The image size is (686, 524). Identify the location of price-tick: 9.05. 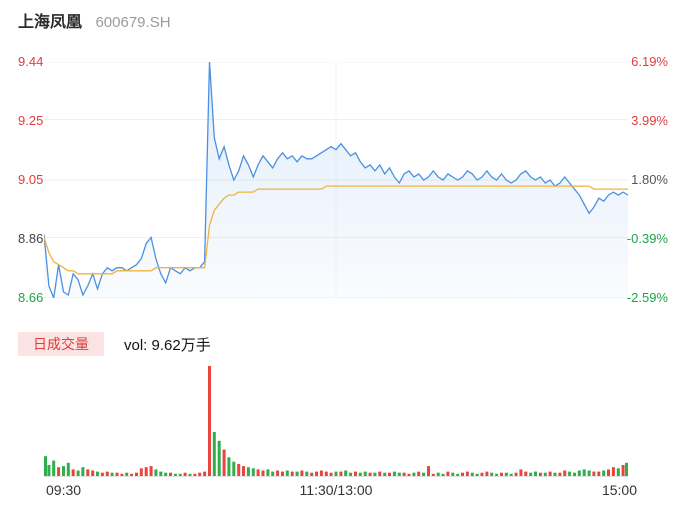
(31, 179).